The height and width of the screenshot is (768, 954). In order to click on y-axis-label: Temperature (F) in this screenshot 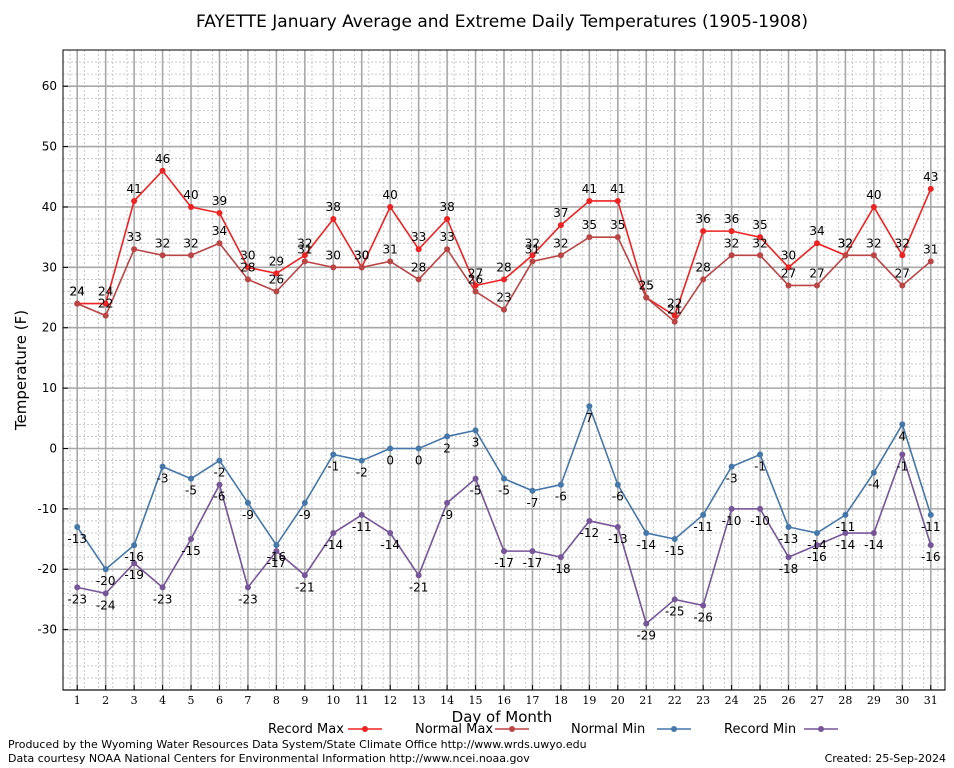, I will do `click(21, 370)`.